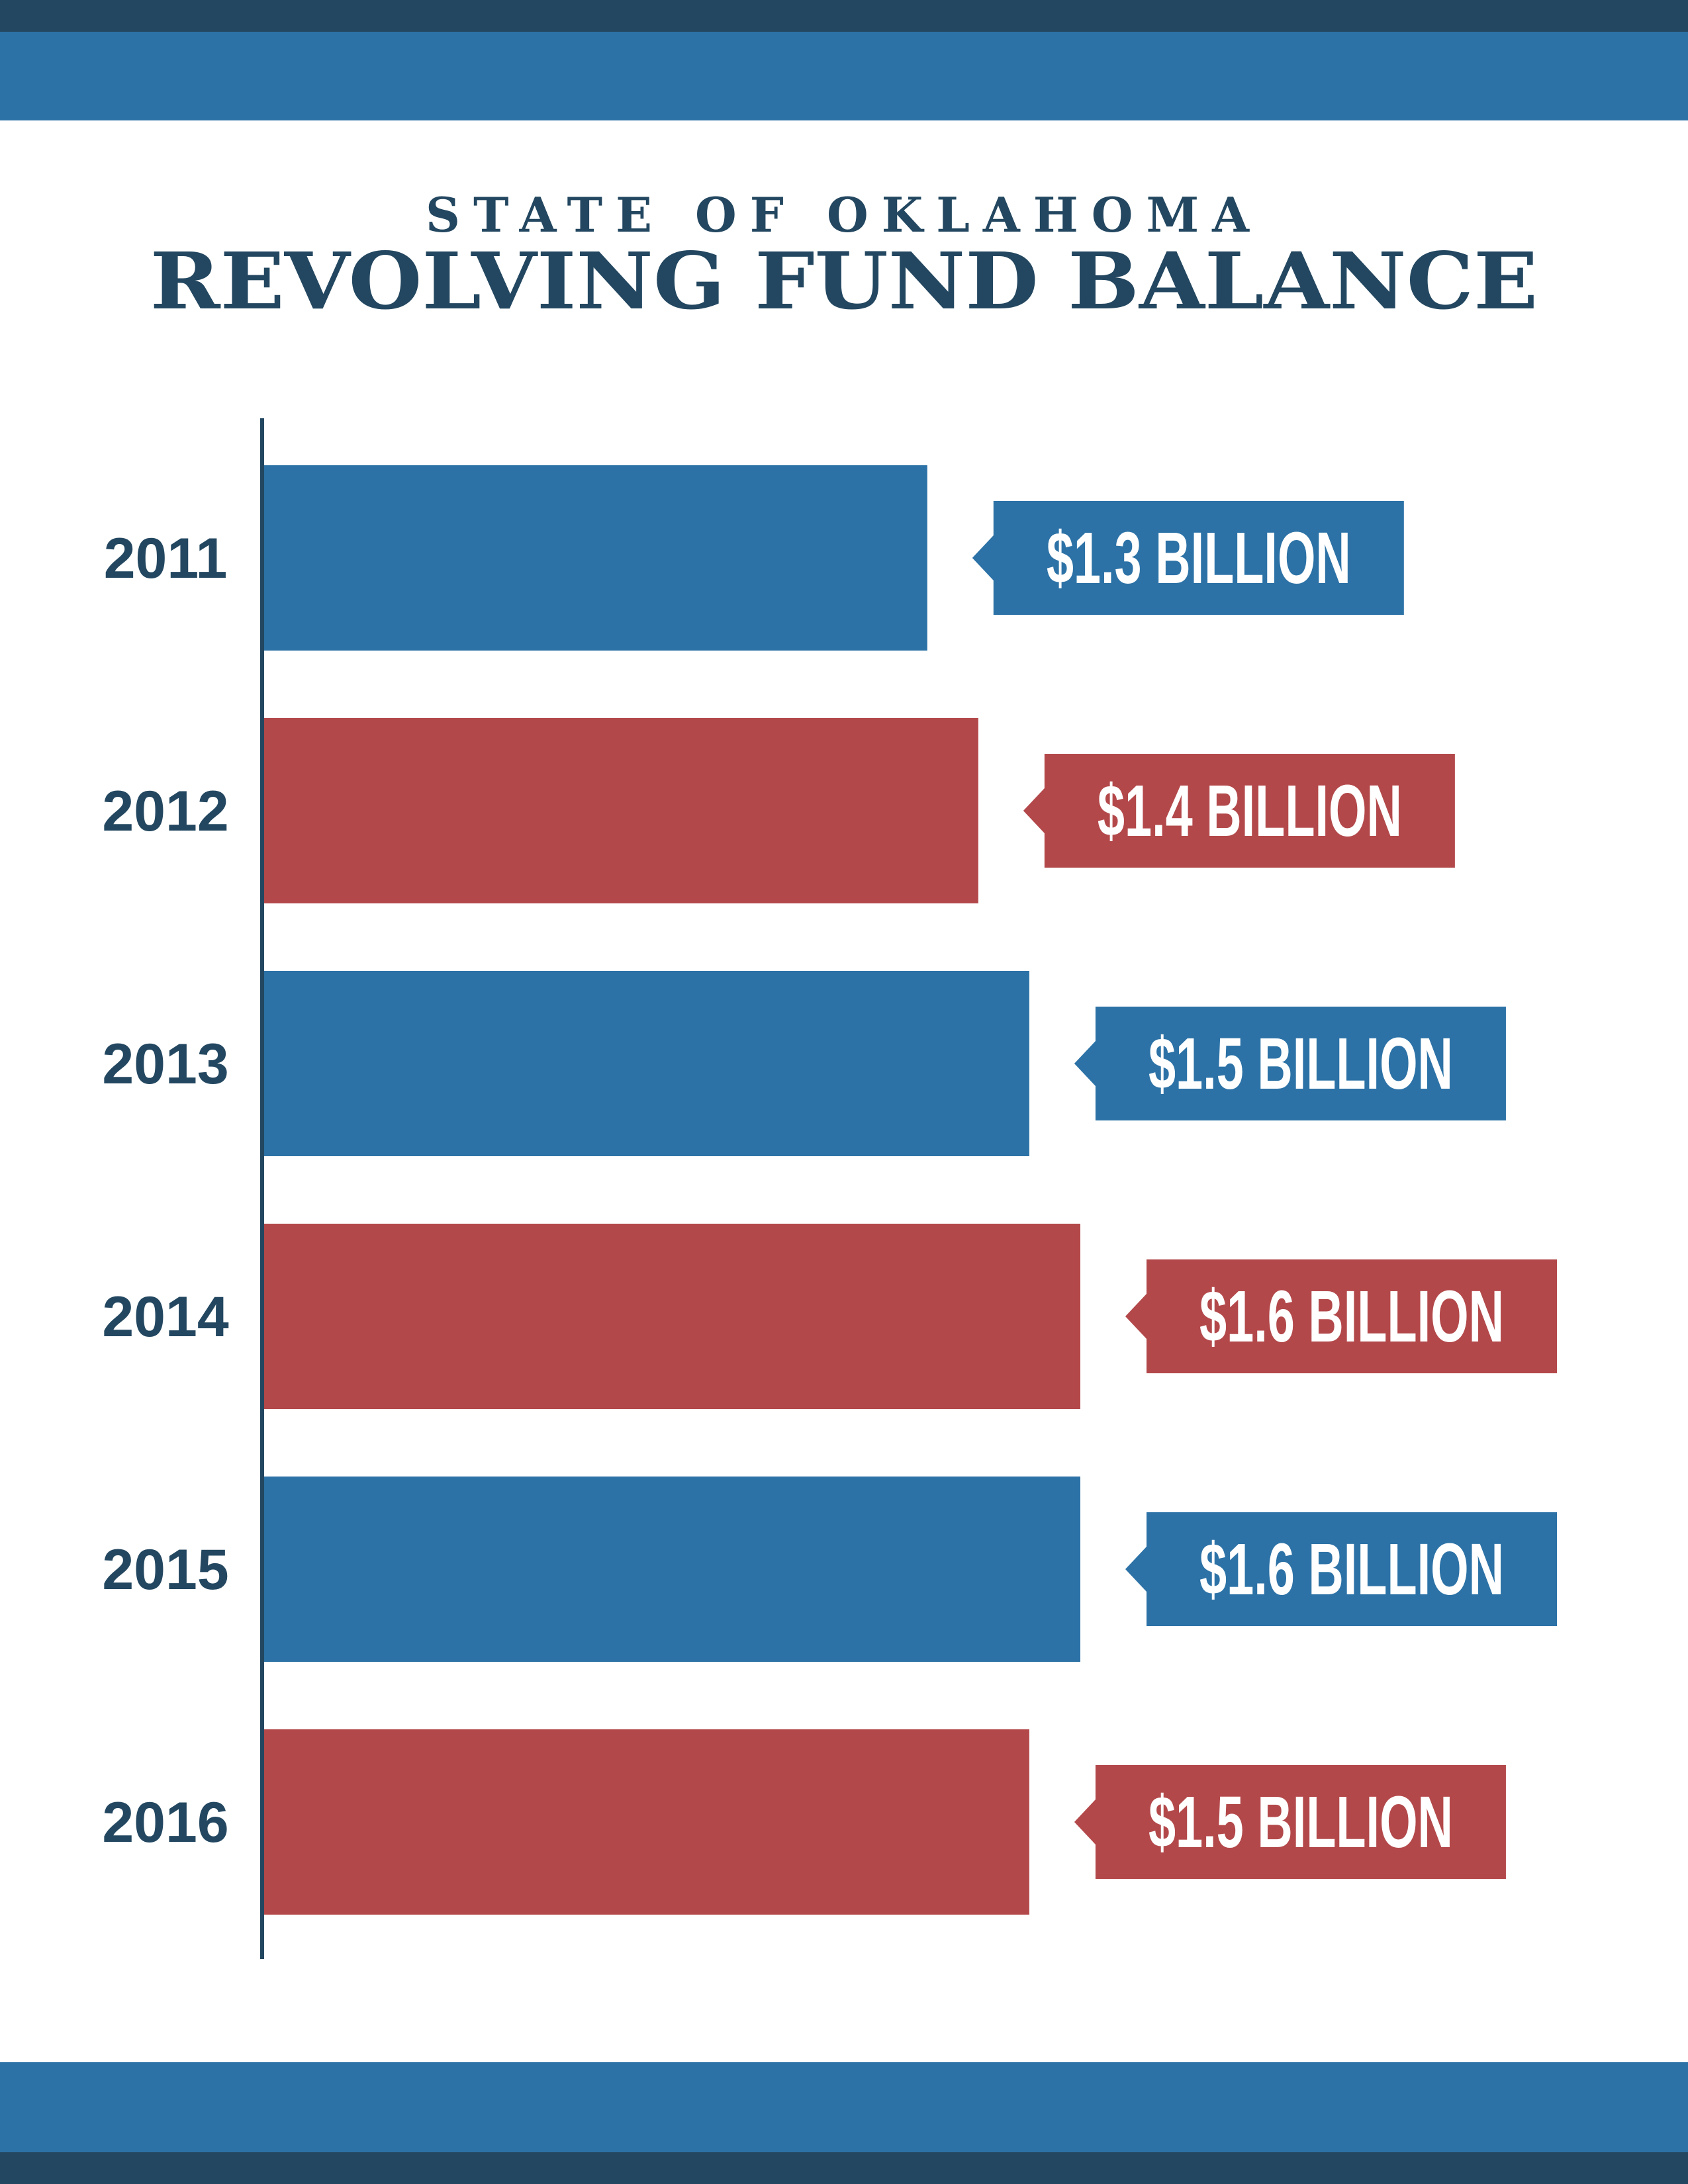 The image size is (1688, 2184). What do you see at coordinates (844, 76) in the screenshot?
I see `top-blue-band` at bounding box center [844, 76].